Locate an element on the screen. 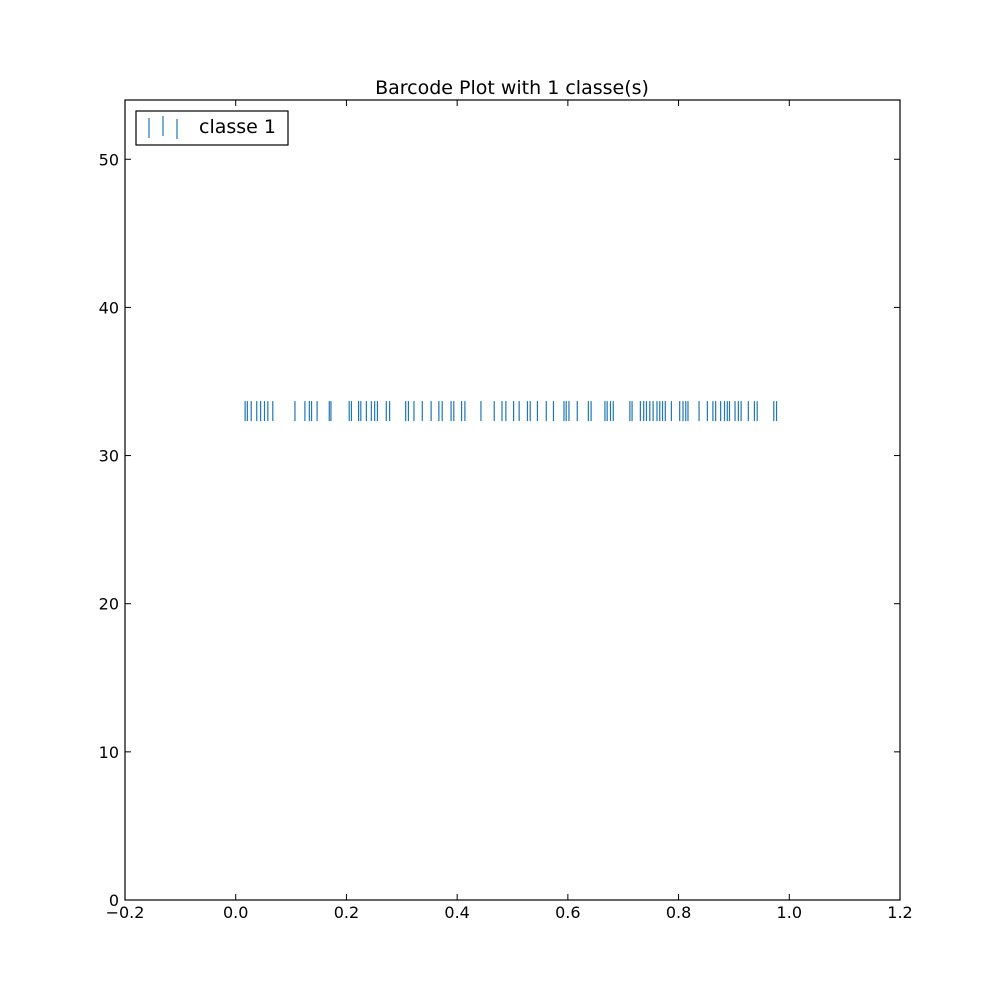 This screenshot has height=1000, width=1000. y-tick-label: 20 is located at coordinates (109, 604).